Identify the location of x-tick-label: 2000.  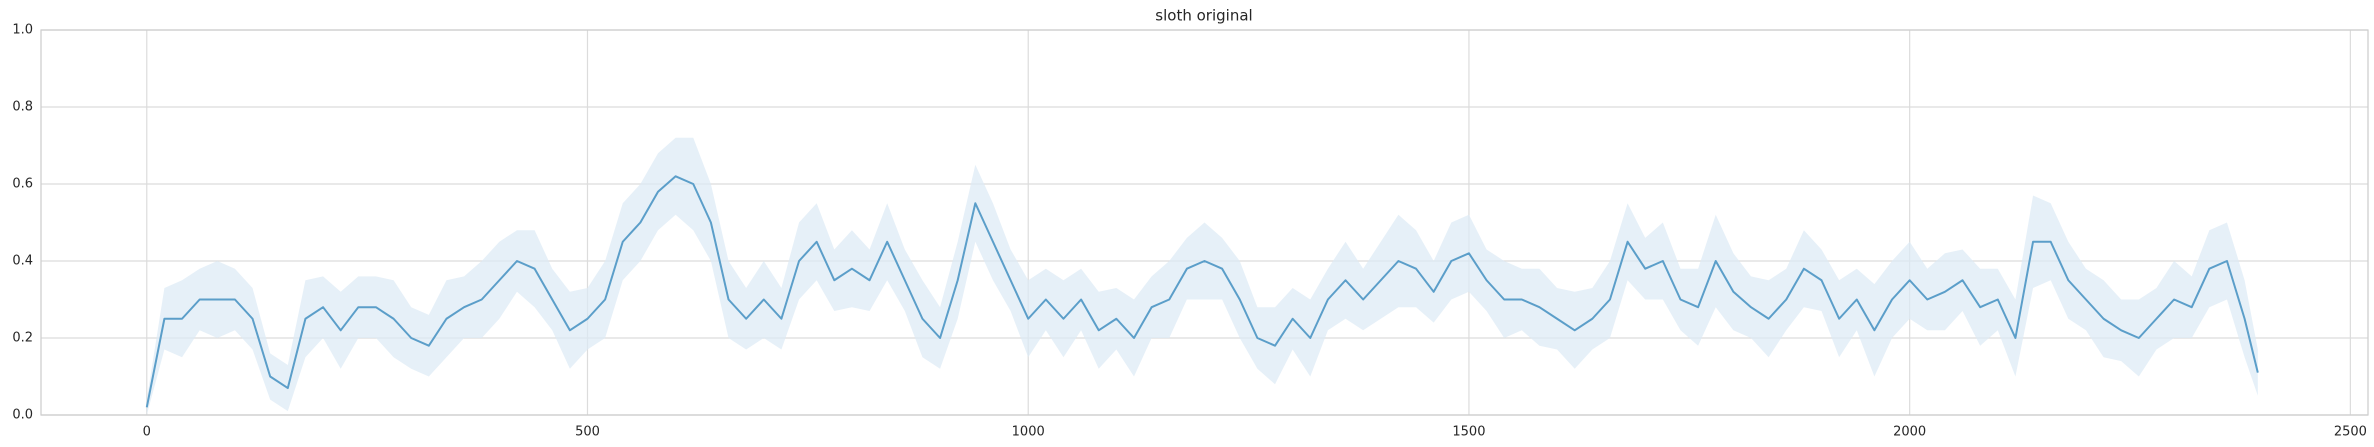
(1909, 432).